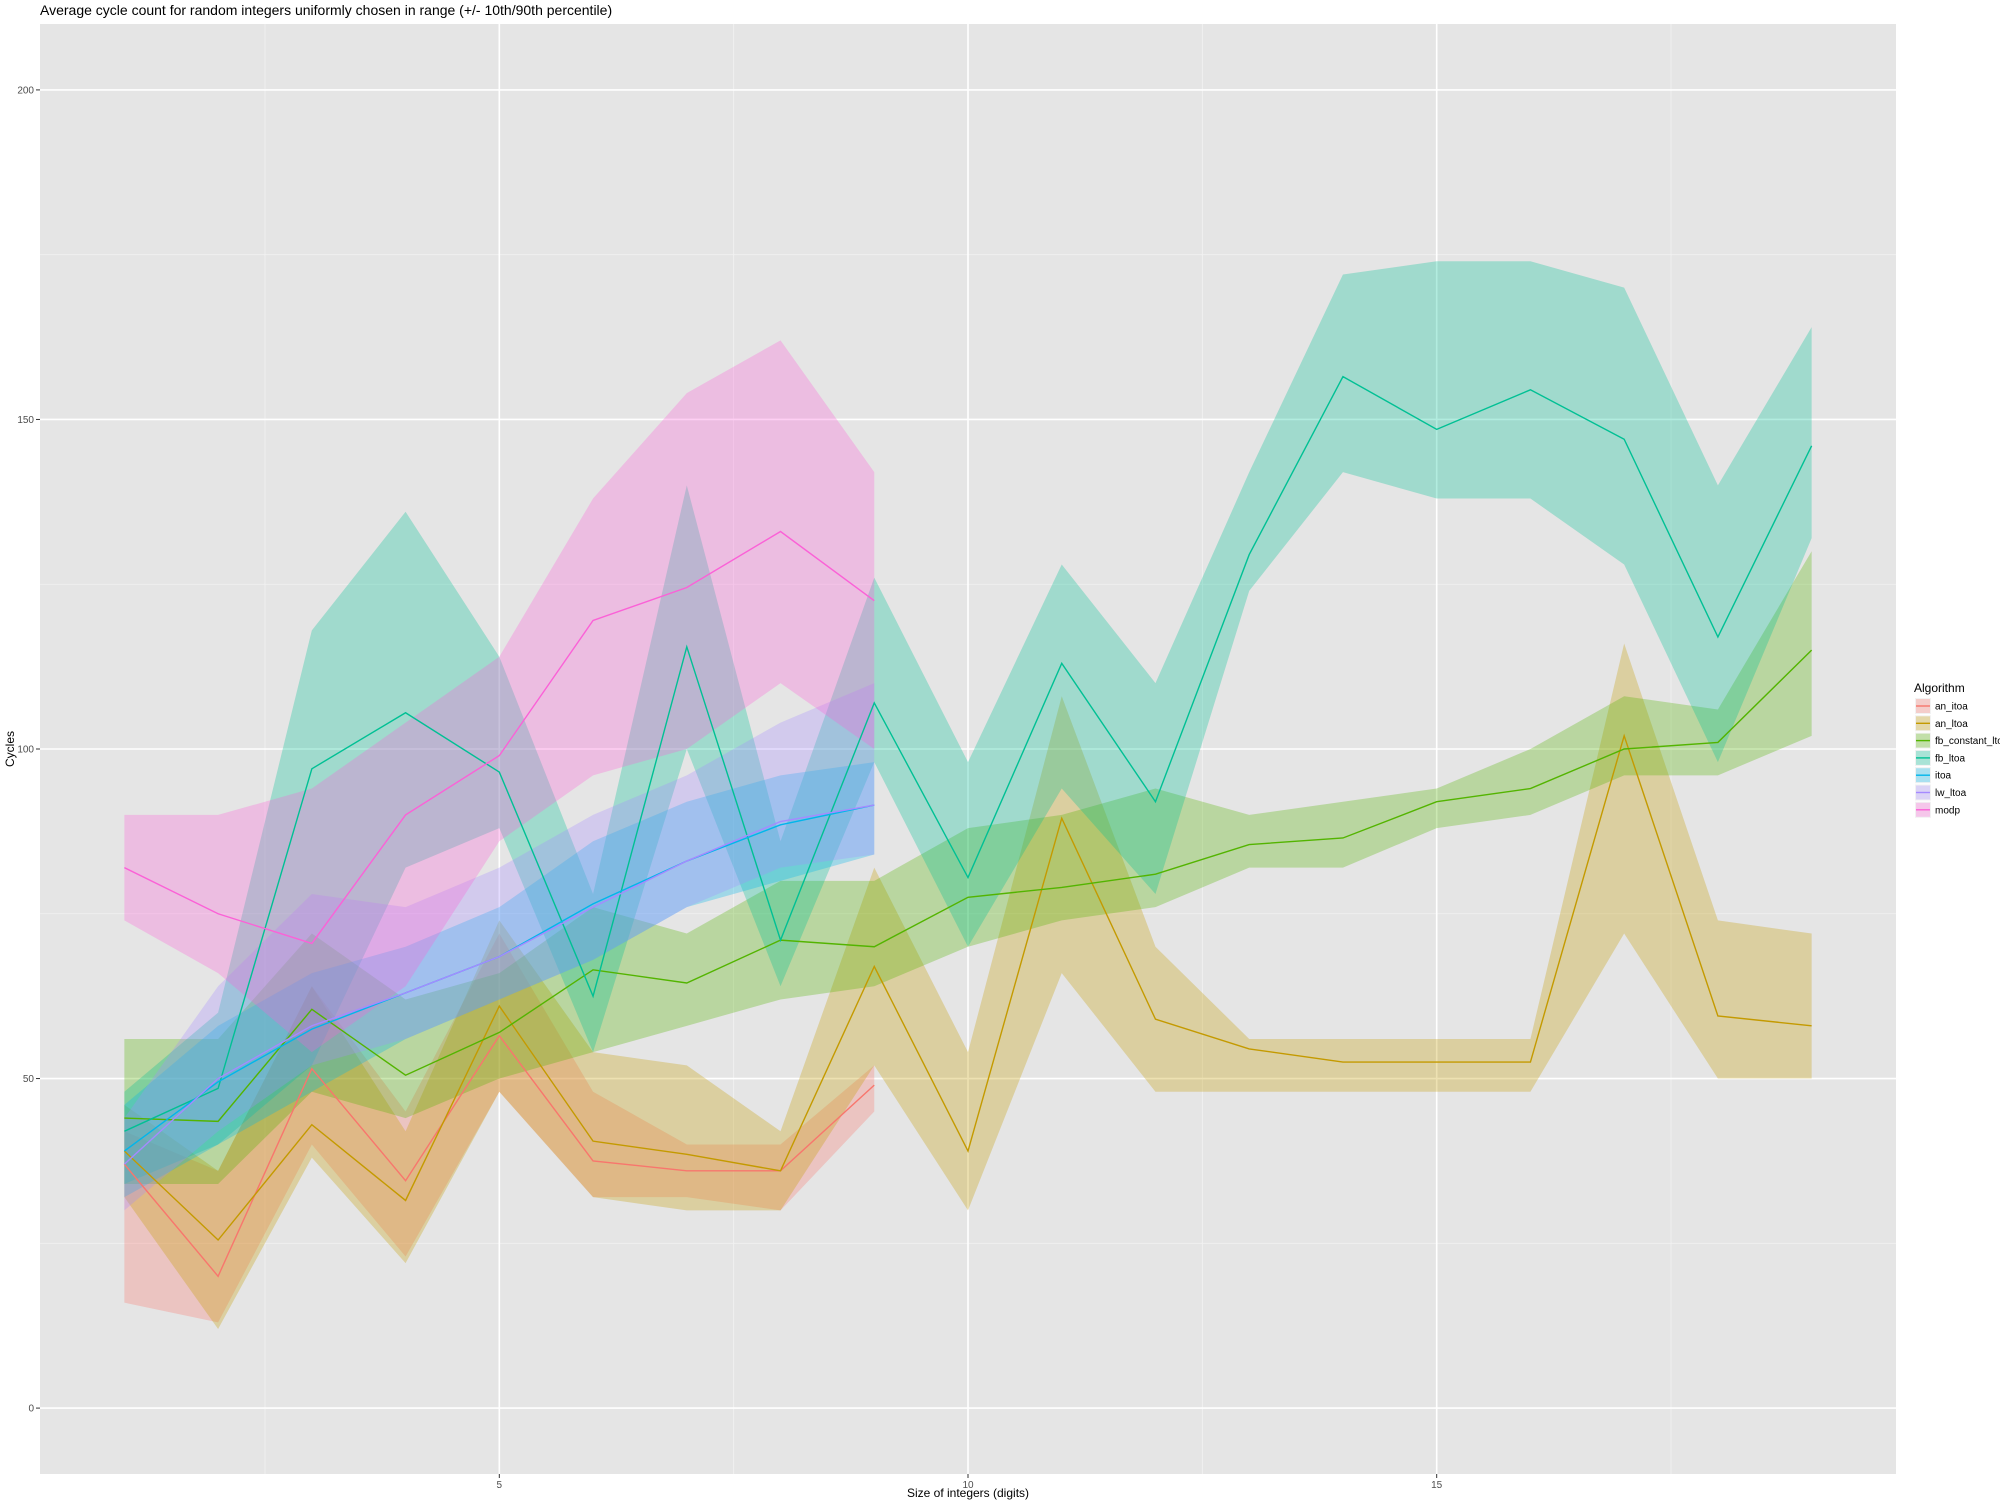 The image size is (2000, 1505). What do you see at coordinates (25, 90) in the screenshot?
I see `y-tick-label: 200` at bounding box center [25, 90].